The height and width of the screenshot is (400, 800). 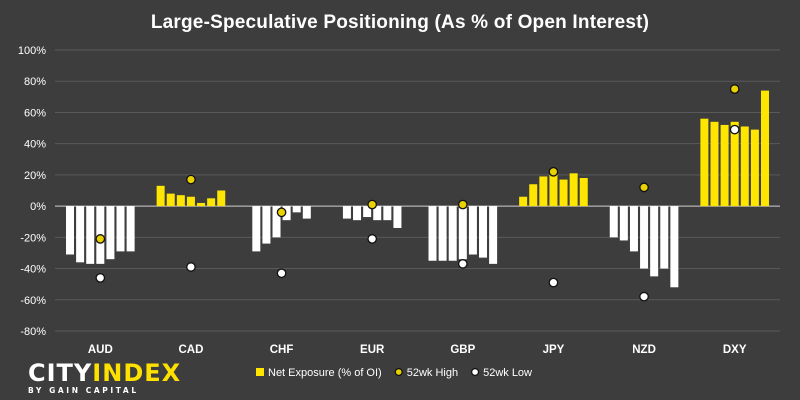 I want to click on y-tick-label: -60%, so click(x=33, y=301).